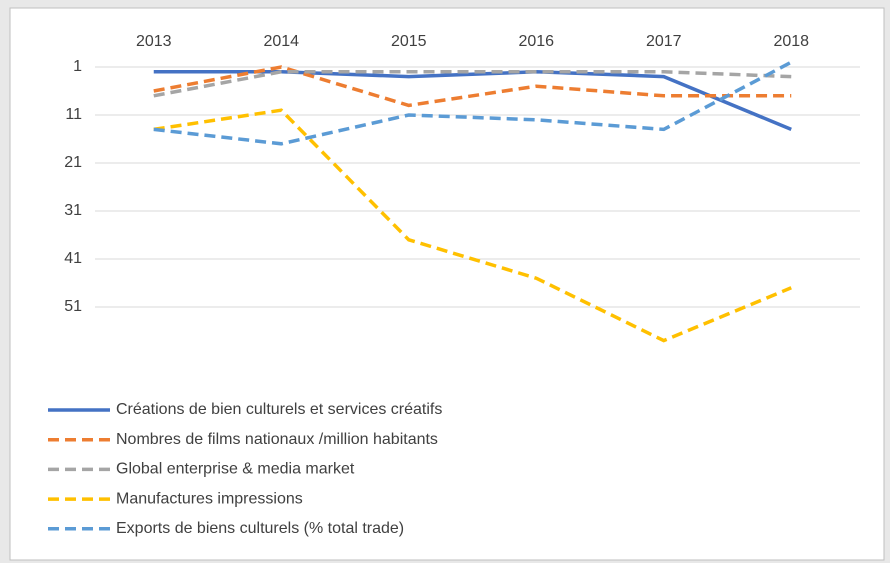 This screenshot has height=563, width=890. Describe the element at coordinates (409, 41) in the screenshot. I see `x-tick-label: 2015` at that location.